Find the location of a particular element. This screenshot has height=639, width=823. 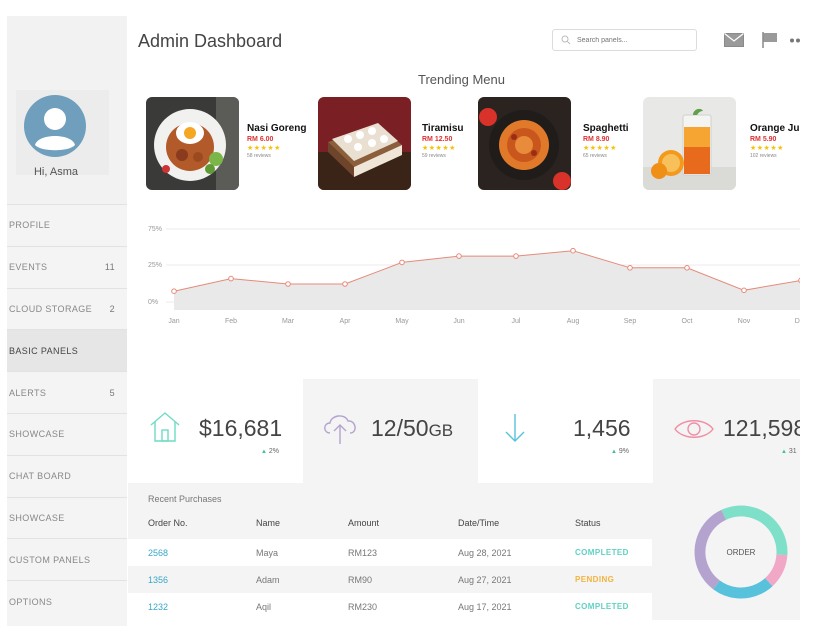

review-count: 58 reviews is located at coordinates (259, 156).